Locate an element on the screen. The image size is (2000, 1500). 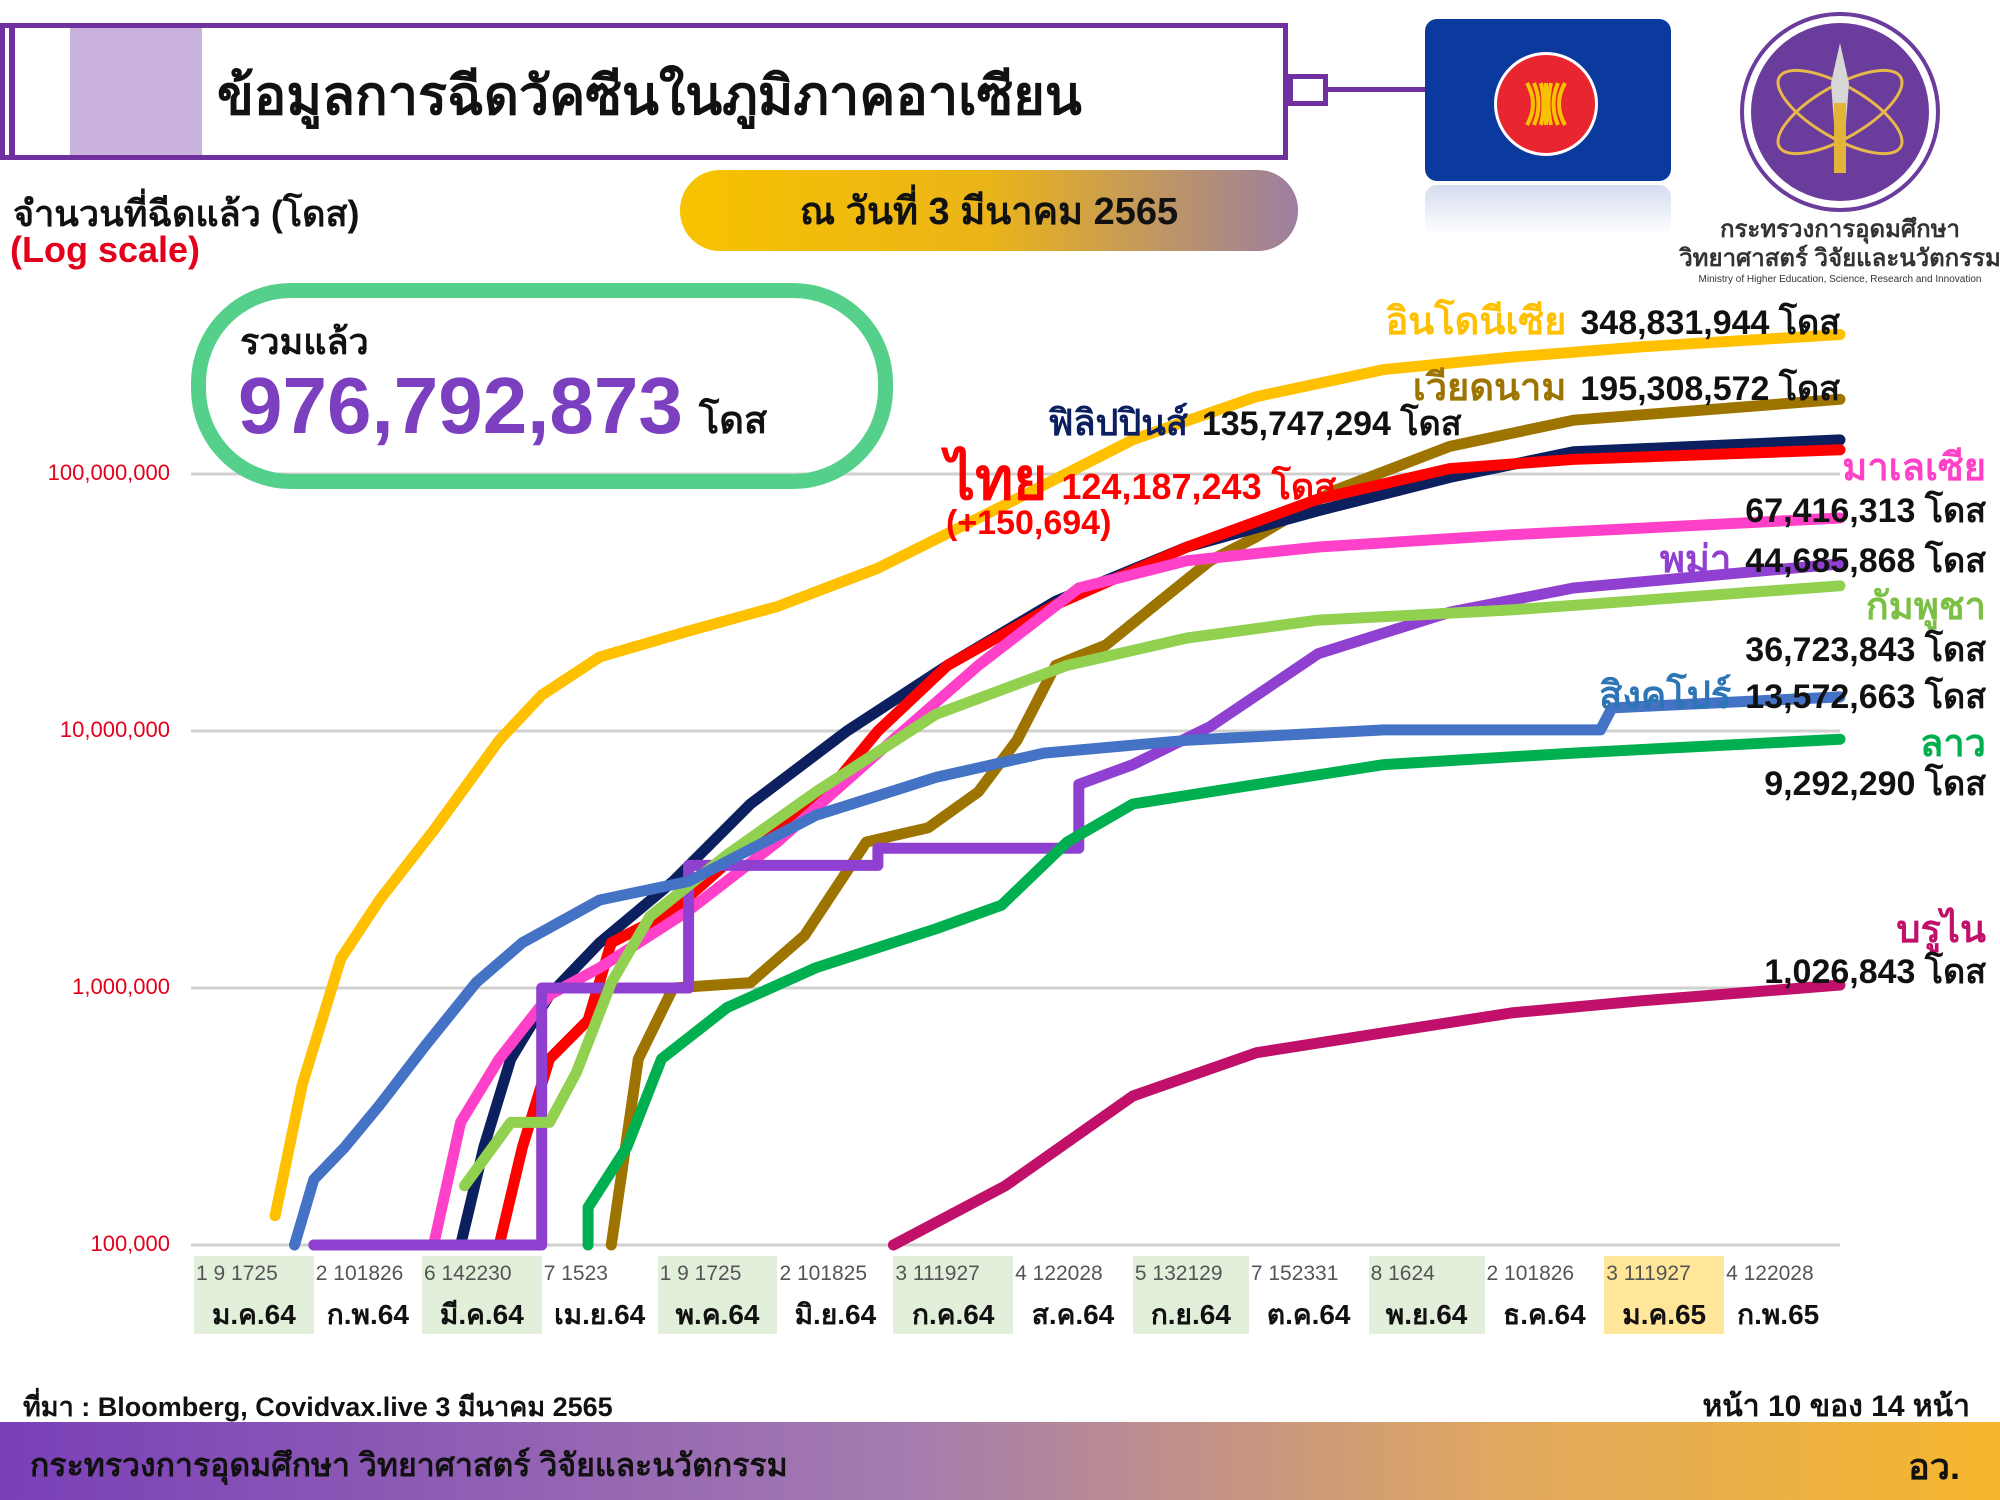
series-total-singapore: 13,572,663 โดส is located at coordinates (1865, 697).